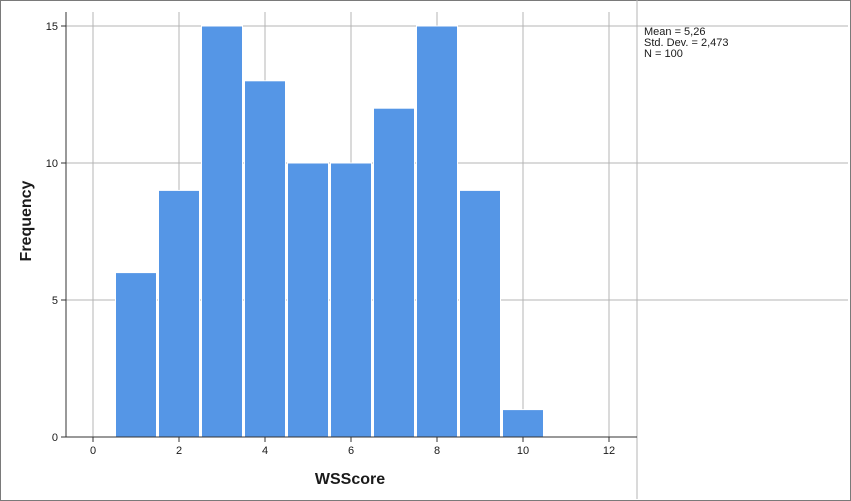 Image resolution: width=851 pixels, height=501 pixels. Describe the element at coordinates (55, 301) in the screenshot. I see `y-tick-label: 5` at that location.